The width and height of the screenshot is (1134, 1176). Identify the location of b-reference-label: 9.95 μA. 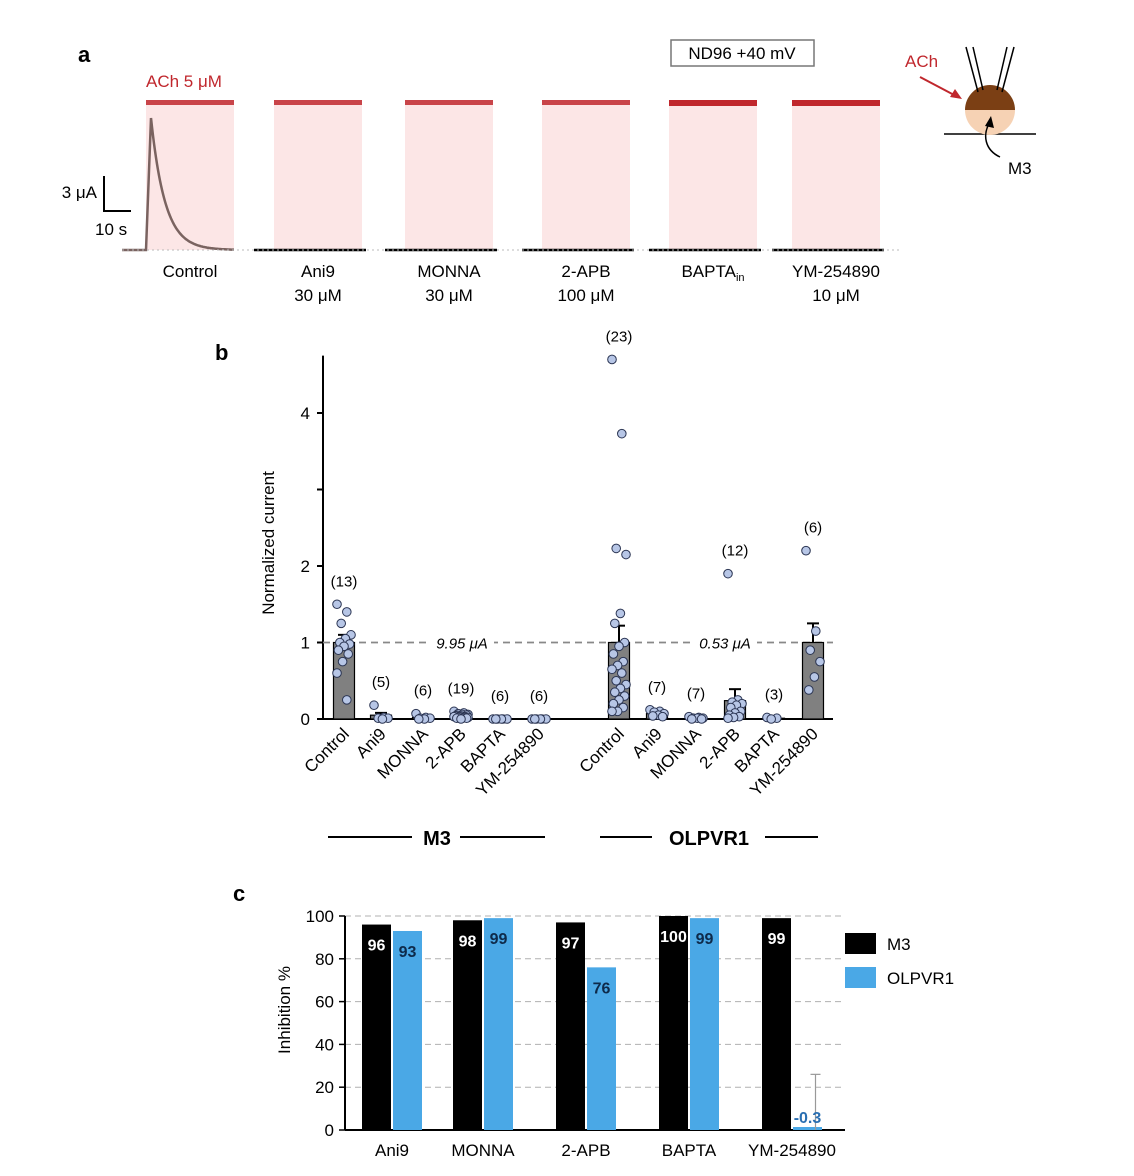
(462, 644).